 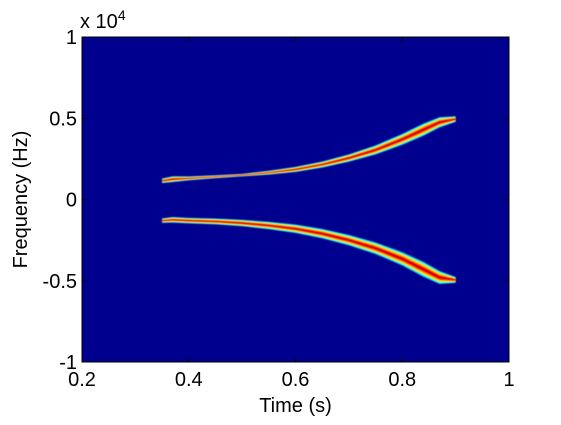 What do you see at coordinates (122, 15) in the screenshot?
I see `y-exponent-power: 4` at bounding box center [122, 15].